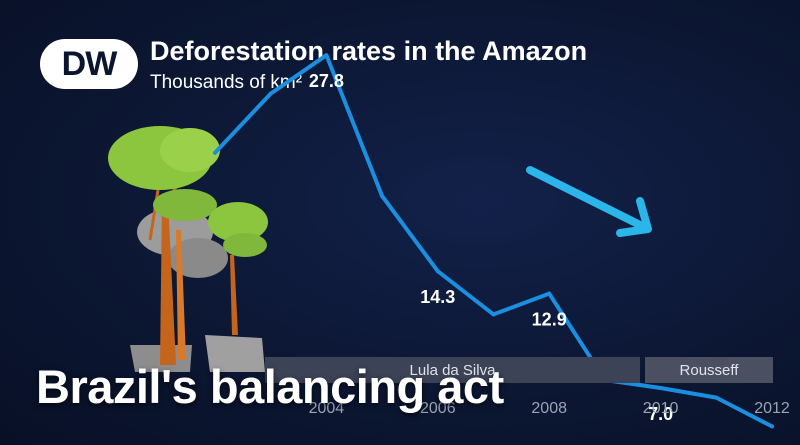  What do you see at coordinates (589, 201) in the screenshot?
I see `trend-down-arrow-icon` at bounding box center [589, 201].